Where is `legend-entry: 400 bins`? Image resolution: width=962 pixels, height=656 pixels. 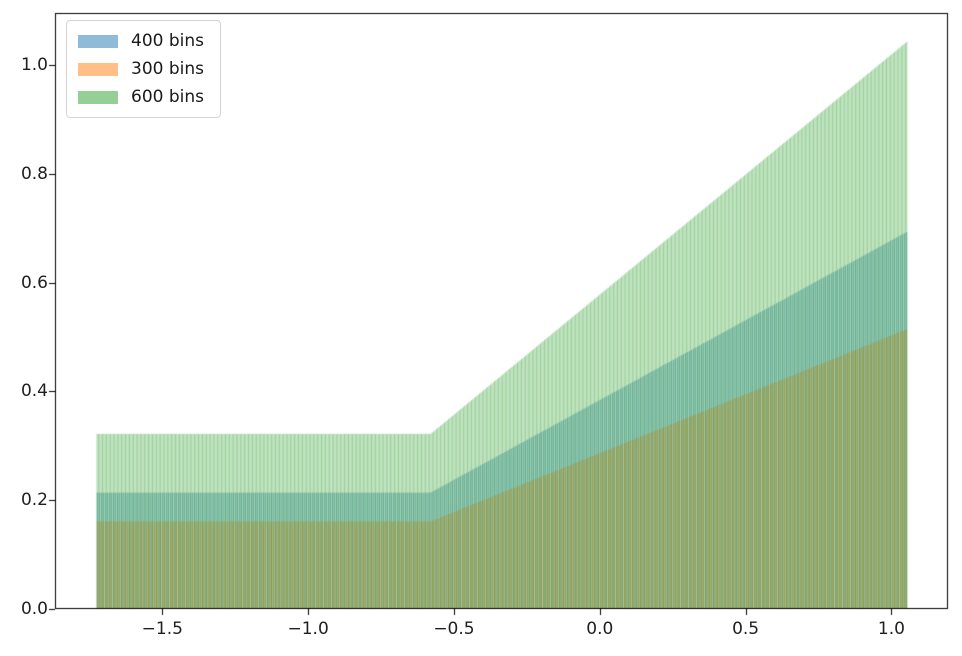
legend-entry: 400 bins is located at coordinates (141, 41).